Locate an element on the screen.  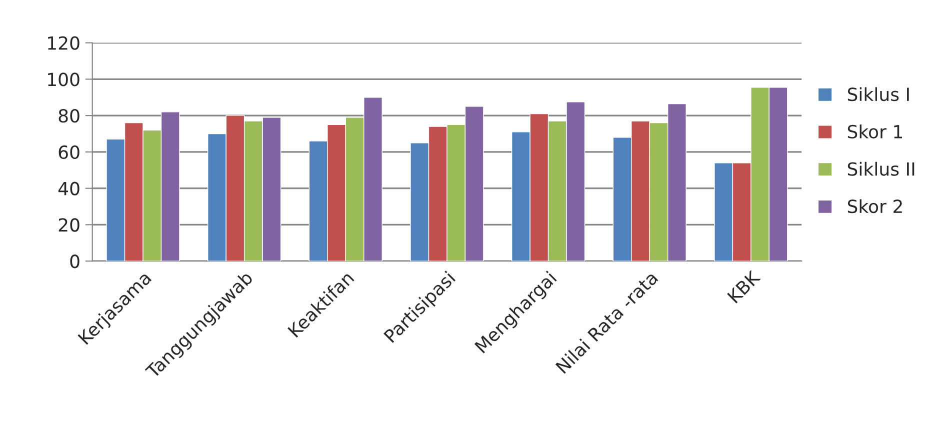
y-tick-label: 120 is located at coordinates (64, 43).